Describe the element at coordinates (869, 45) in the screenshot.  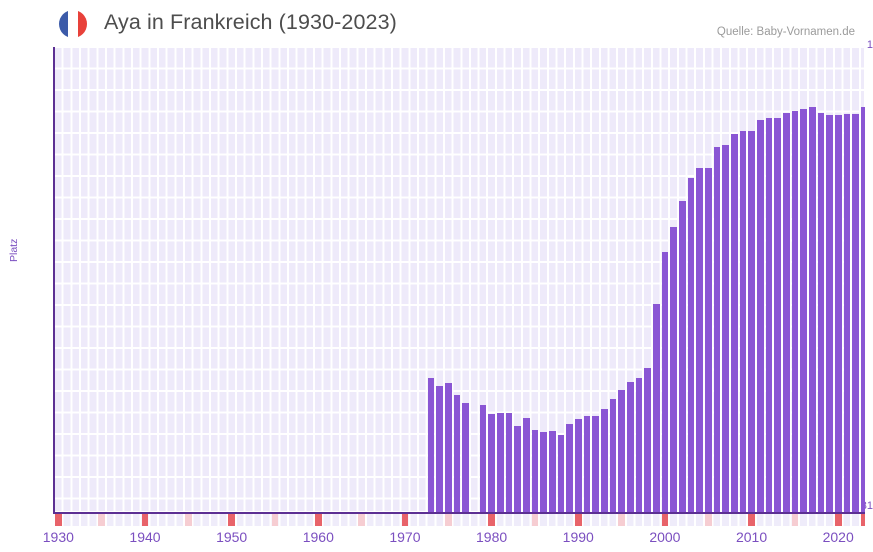
I see `y-axis-tick-top: 1` at that location.